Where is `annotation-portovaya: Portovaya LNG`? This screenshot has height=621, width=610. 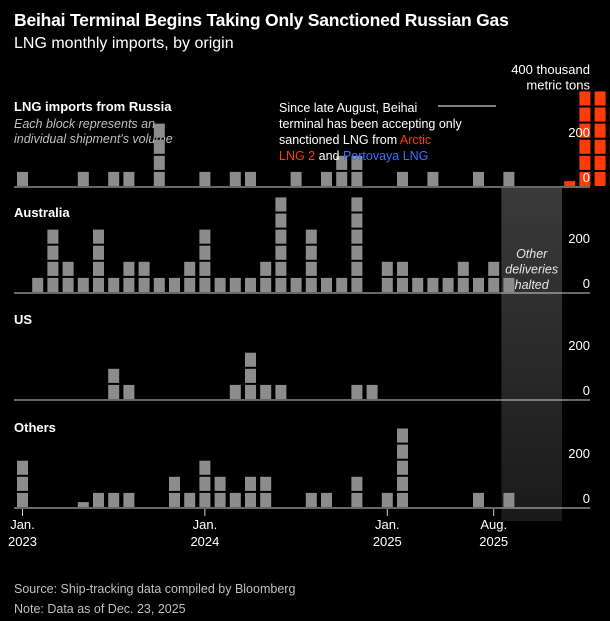
annotation-portovaya: Portovaya LNG is located at coordinates (385, 156).